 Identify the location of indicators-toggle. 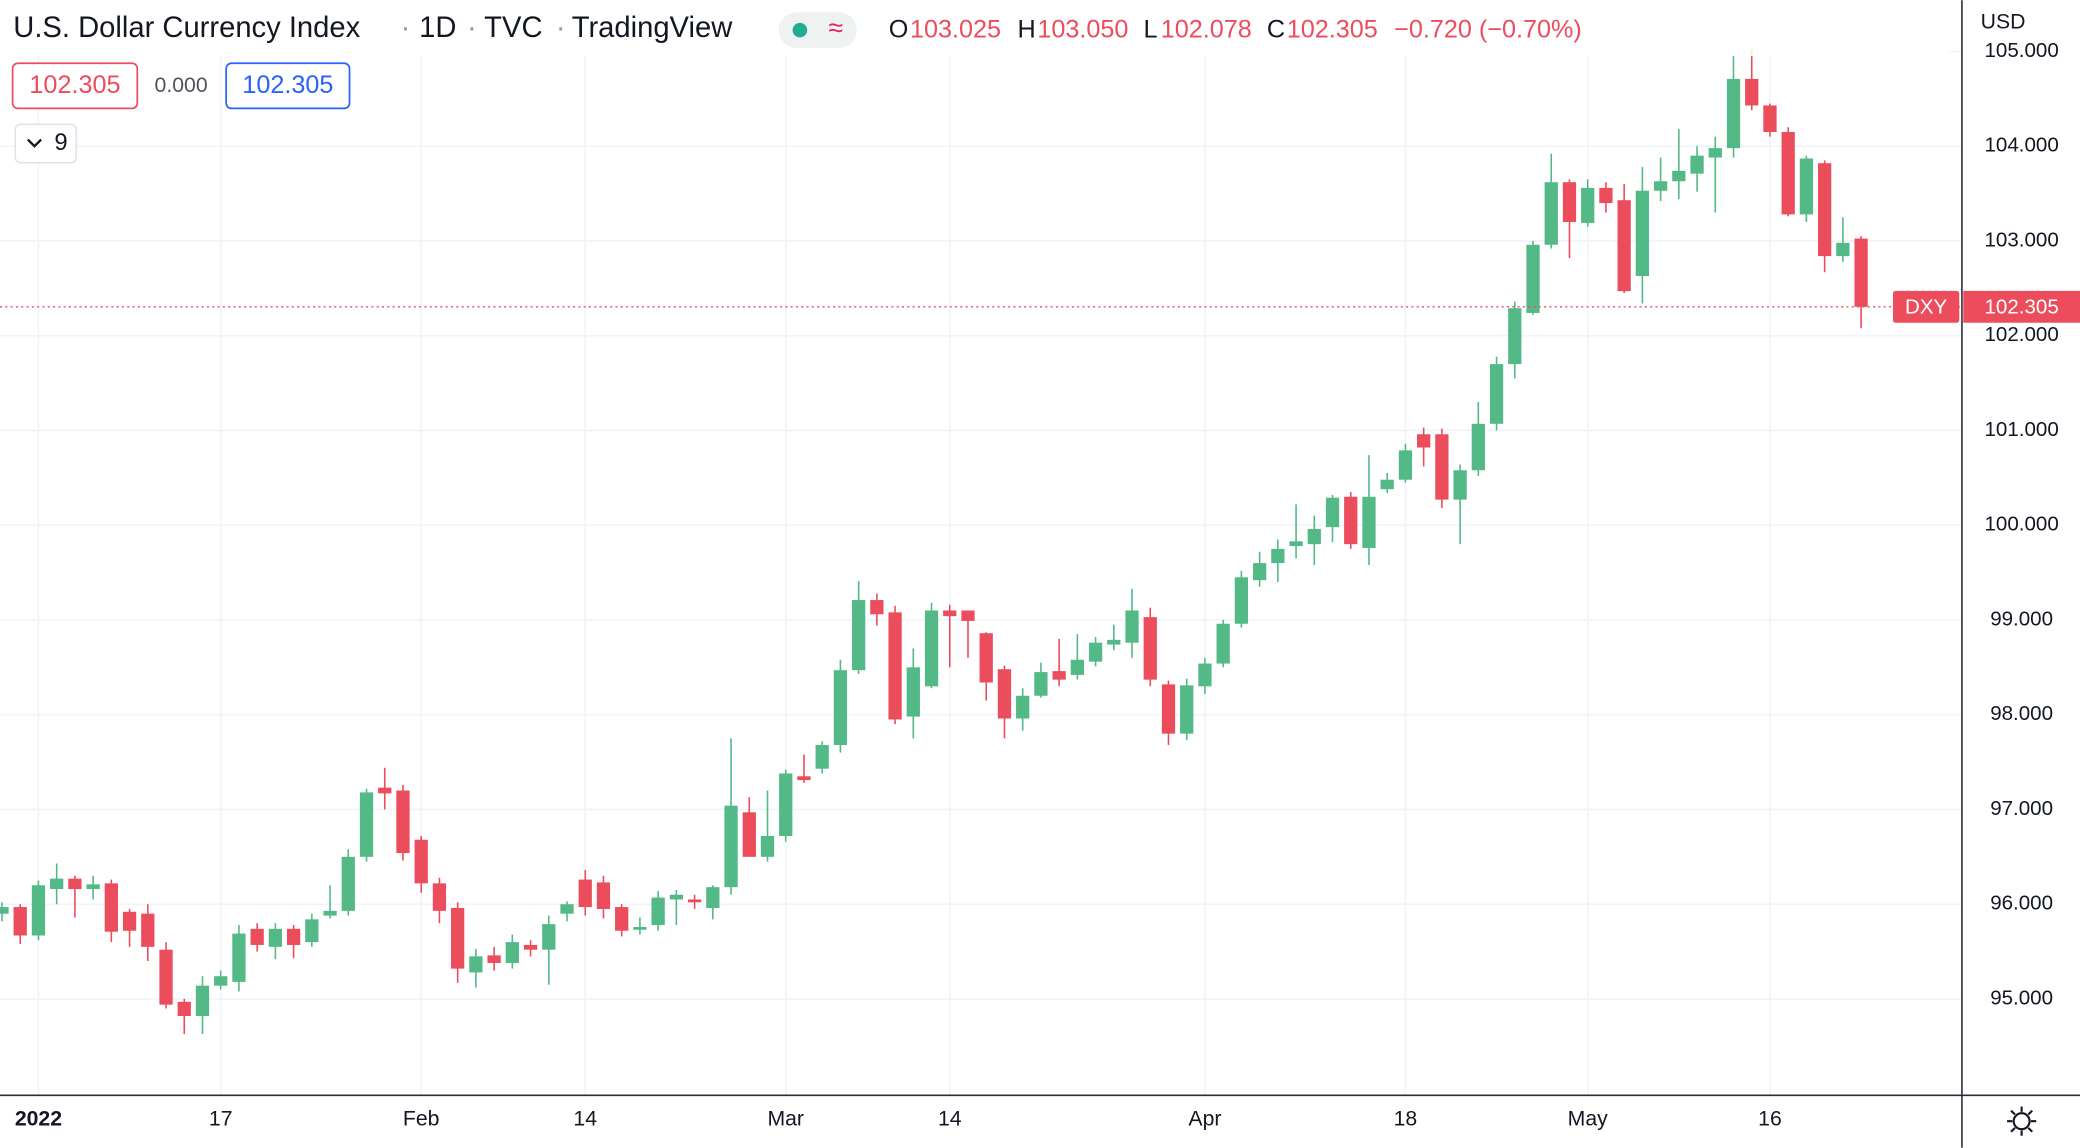
(46, 143).